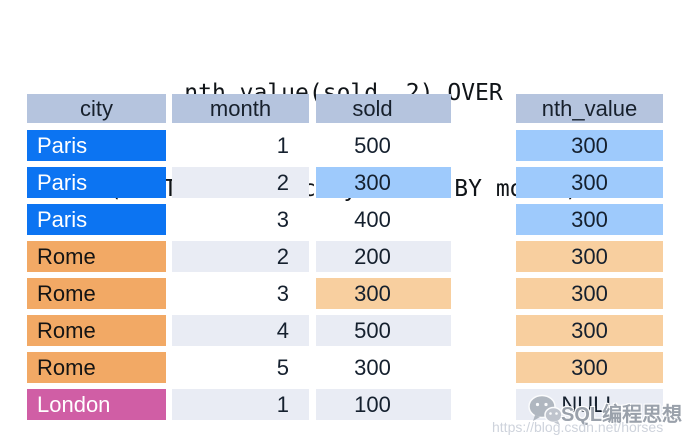  I want to click on table-header-row: city month sold nth_value, so click(345, 108).